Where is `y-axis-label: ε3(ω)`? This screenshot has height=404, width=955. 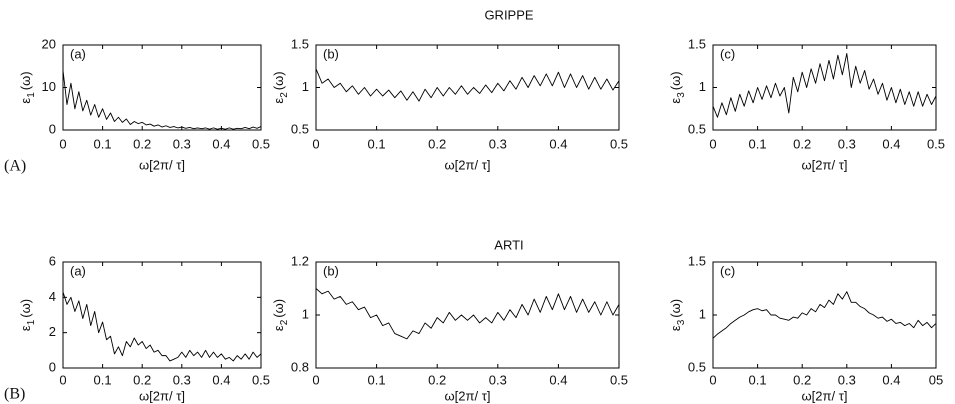
y-axis-label: ε3(ω) is located at coordinates (677, 315).